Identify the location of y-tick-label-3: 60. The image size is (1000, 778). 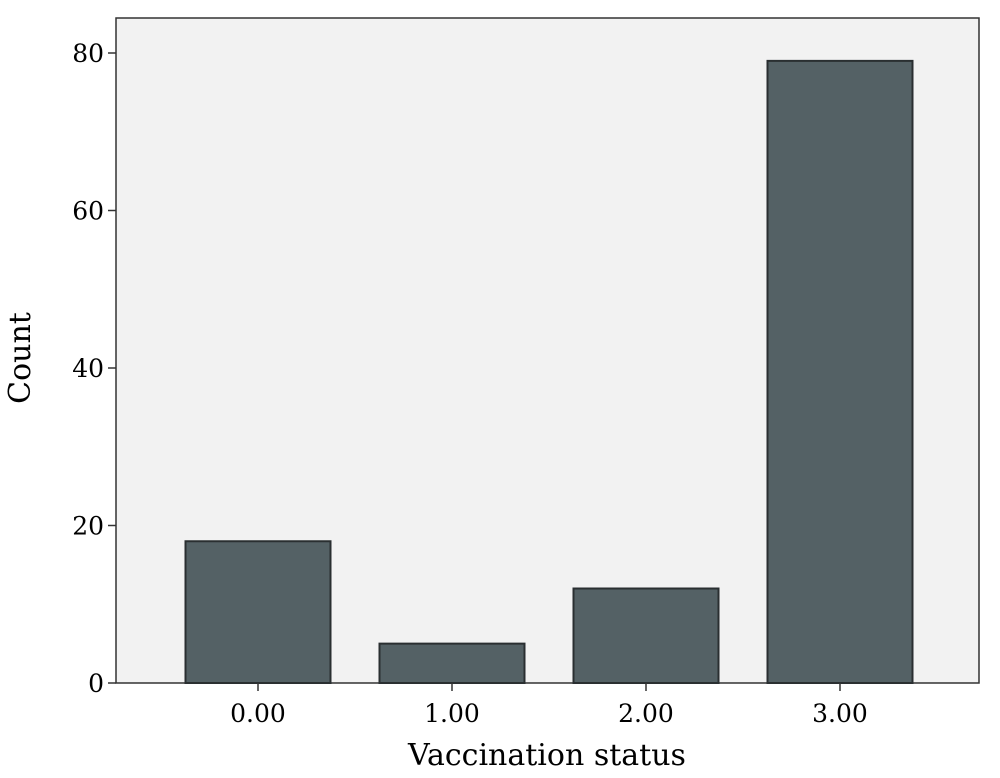
(88, 211).